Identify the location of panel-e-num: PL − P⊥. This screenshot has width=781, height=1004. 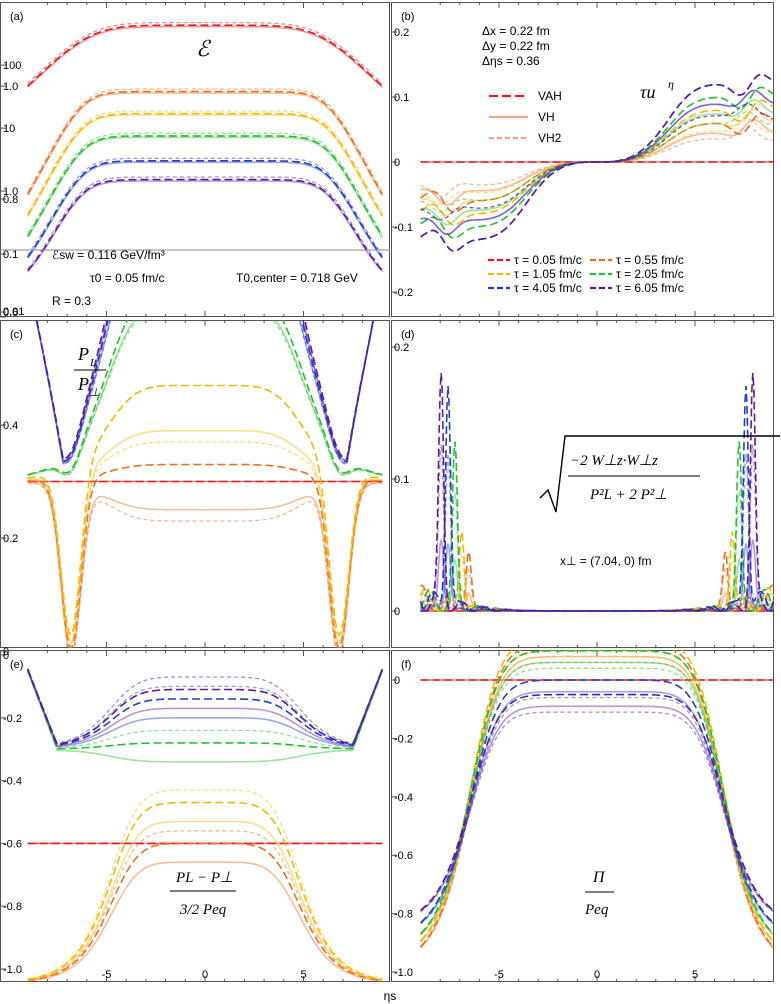
(204, 878).